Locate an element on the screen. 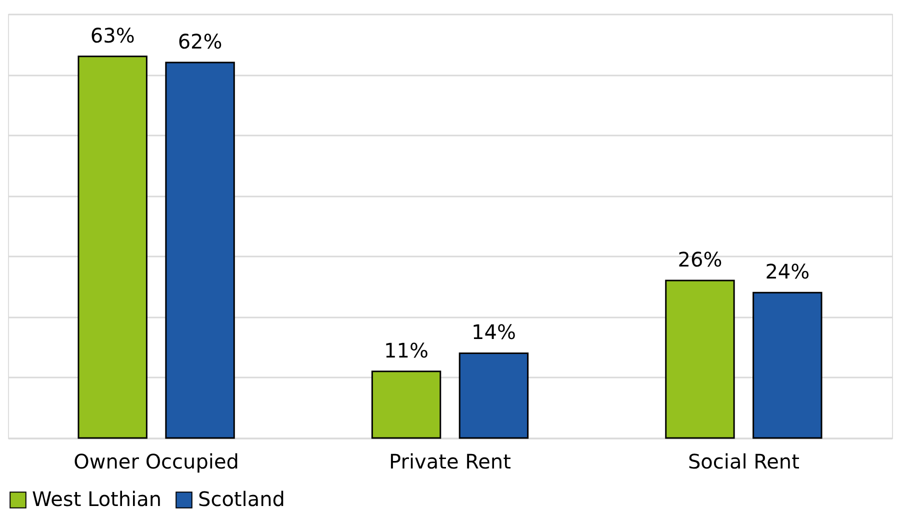 The image size is (900, 532). x-tick-label: Social Rent is located at coordinates (744, 462).